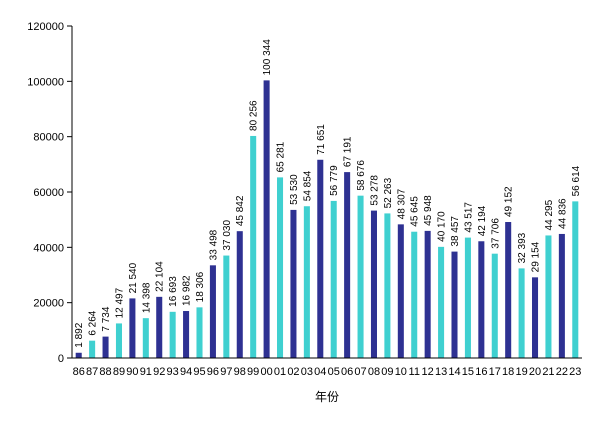 The image size is (598, 430). I want to click on y-tick-label: 60000, so click(48, 193).